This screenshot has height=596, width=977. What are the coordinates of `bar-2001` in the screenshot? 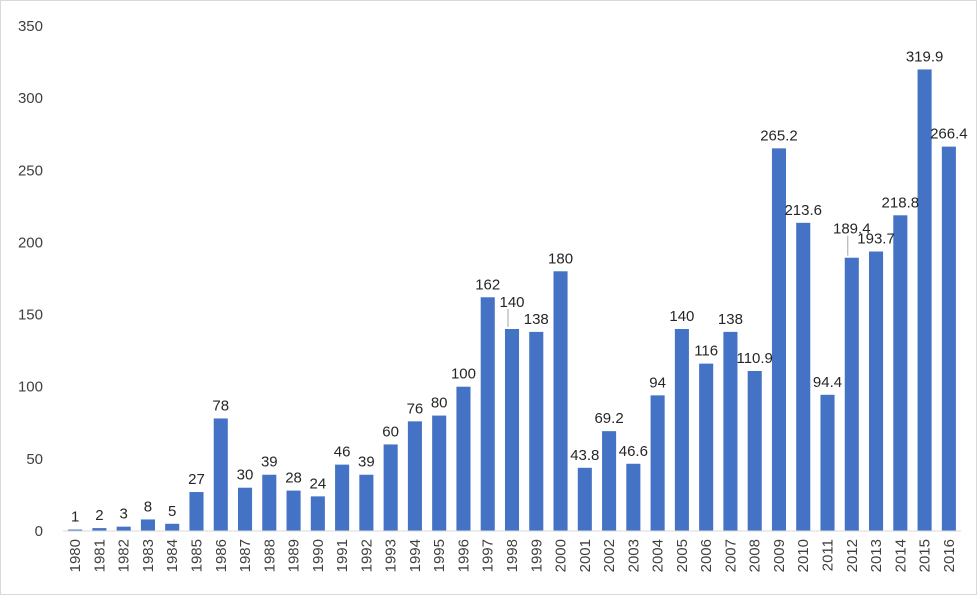 It's located at (584, 499).